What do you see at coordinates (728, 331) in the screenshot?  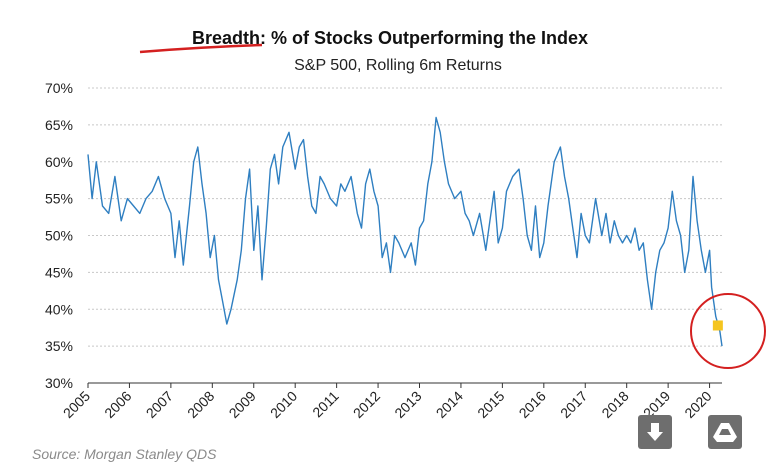 I see `highlight-circle` at bounding box center [728, 331].